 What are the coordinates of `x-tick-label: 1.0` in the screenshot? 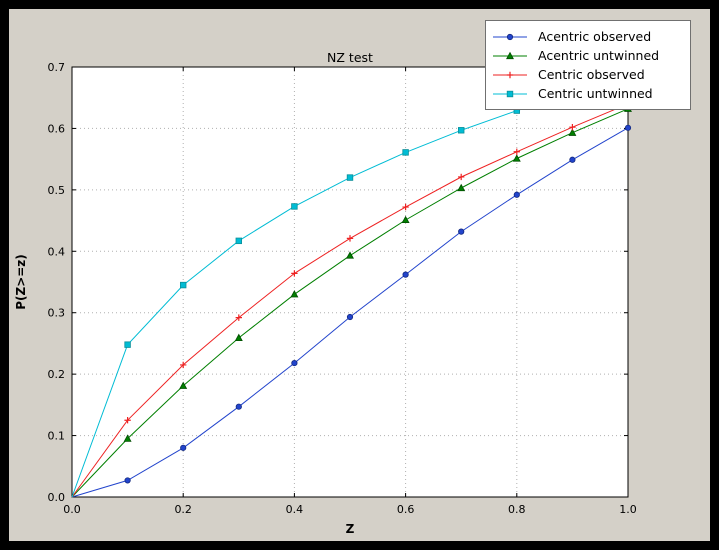 It's located at (628, 509).